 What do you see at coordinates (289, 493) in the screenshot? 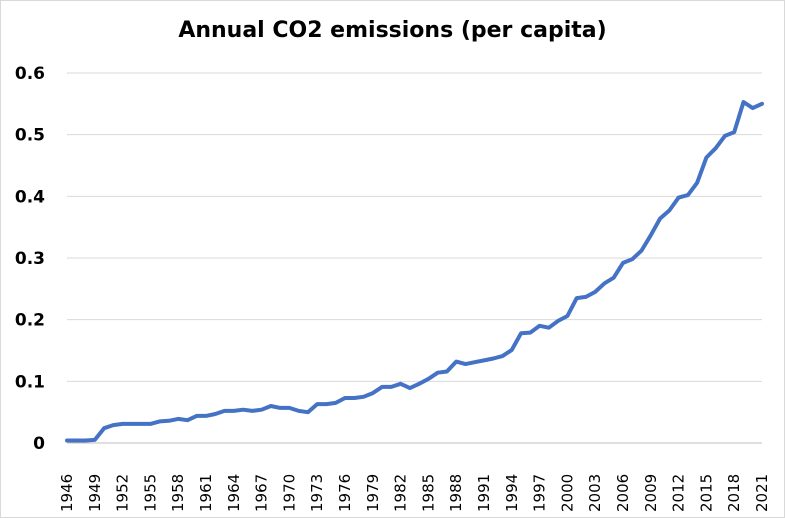
I see `x-tick-label: 1970` at bounding box center [289, 493].